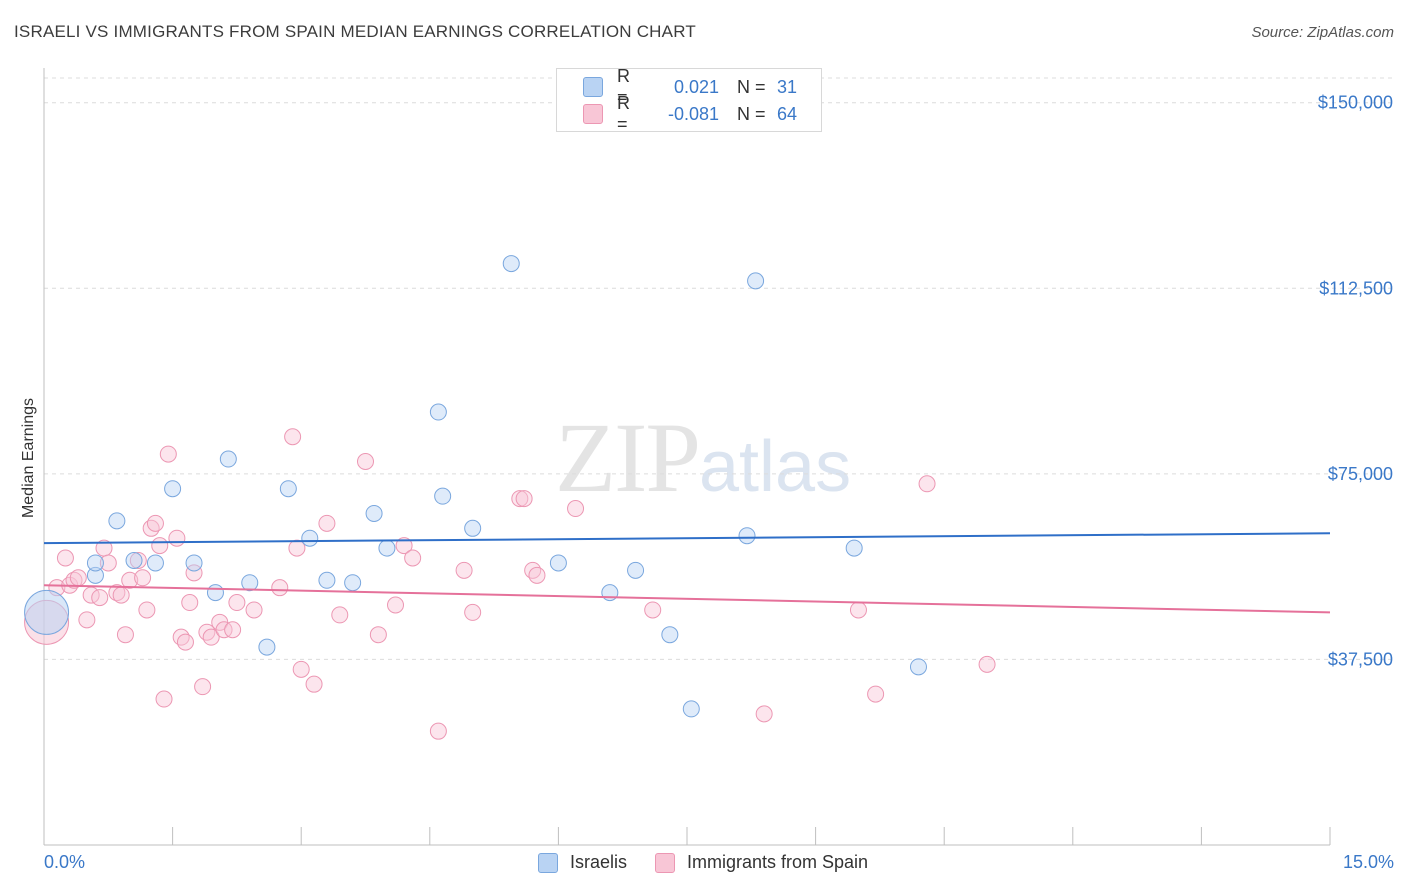 This screenshot has width=1406, height=892. Describe the element at coordinates (693, 113) in the screenshot. I see `legend-r-value: -0.081` at that location.